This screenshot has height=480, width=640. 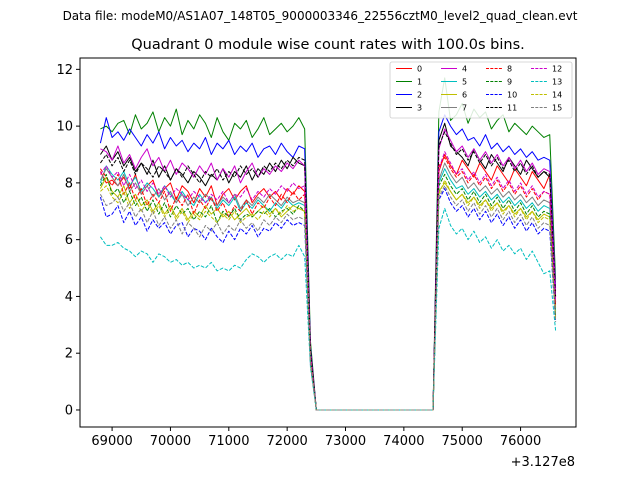 I want to click on legend-label-11: 11, so click(x=512, y=107).